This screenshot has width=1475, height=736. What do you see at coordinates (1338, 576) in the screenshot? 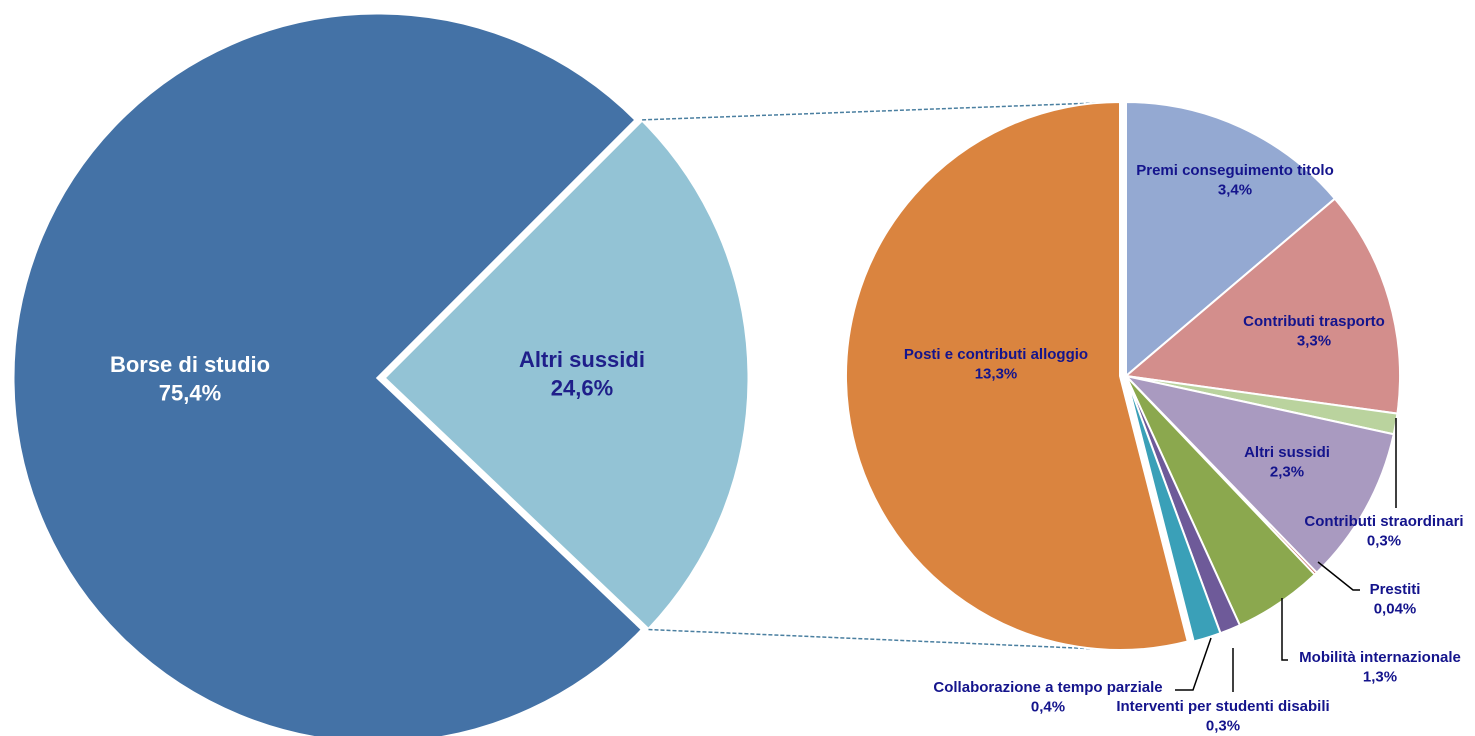
I see `leader-line-prestiti` at bounding box center [1338, 576].